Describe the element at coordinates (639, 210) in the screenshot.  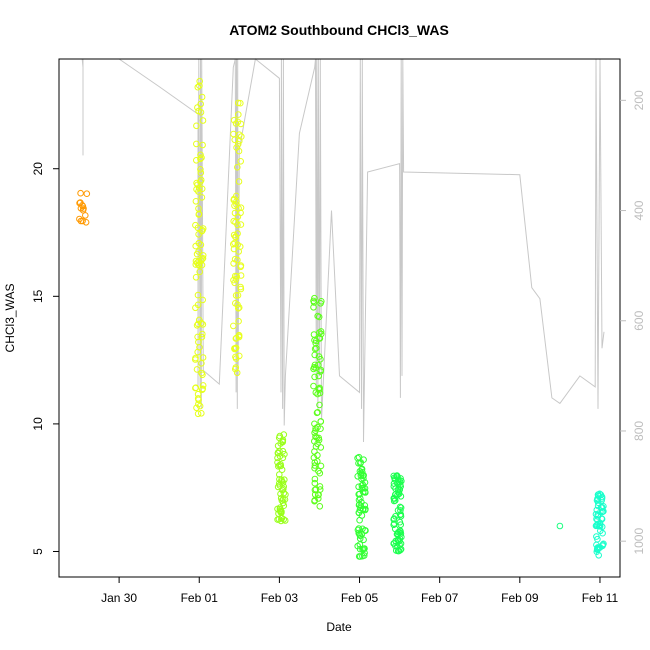
I see `y2-tick-label: 400` at that location.